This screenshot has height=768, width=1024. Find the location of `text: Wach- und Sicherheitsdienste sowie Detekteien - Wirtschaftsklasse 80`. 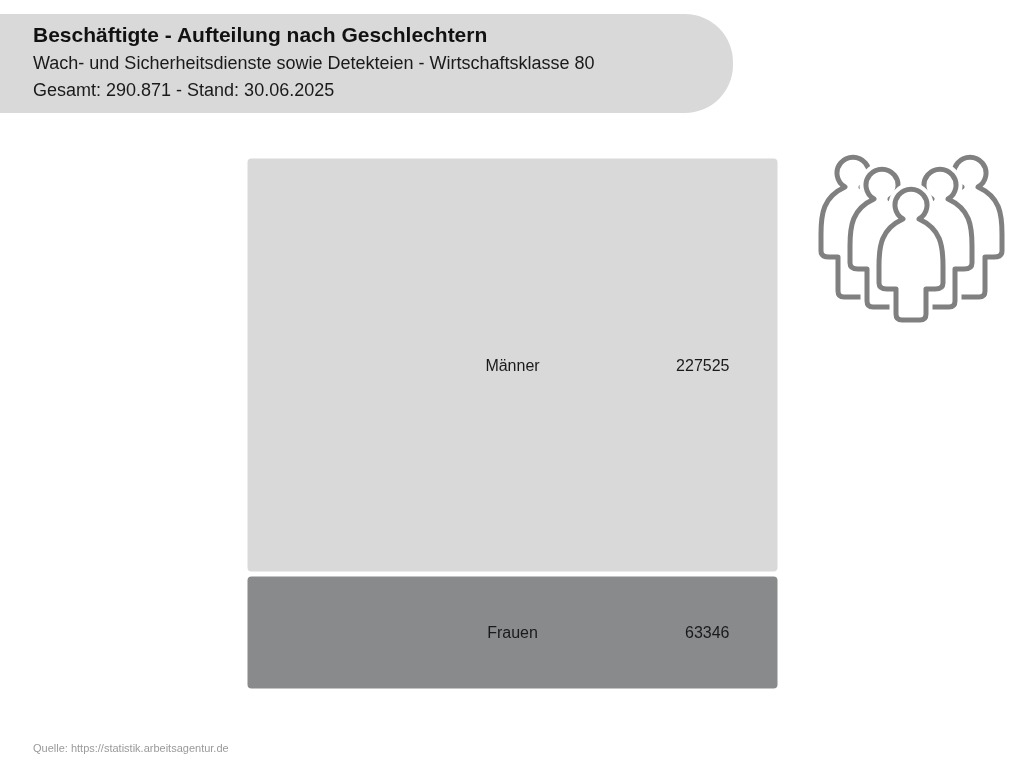

text: Wach- und Sicherheitsdienste sowie Detekteien - Wirtschaftsklasse 80 is located at coordinates (314, 63).